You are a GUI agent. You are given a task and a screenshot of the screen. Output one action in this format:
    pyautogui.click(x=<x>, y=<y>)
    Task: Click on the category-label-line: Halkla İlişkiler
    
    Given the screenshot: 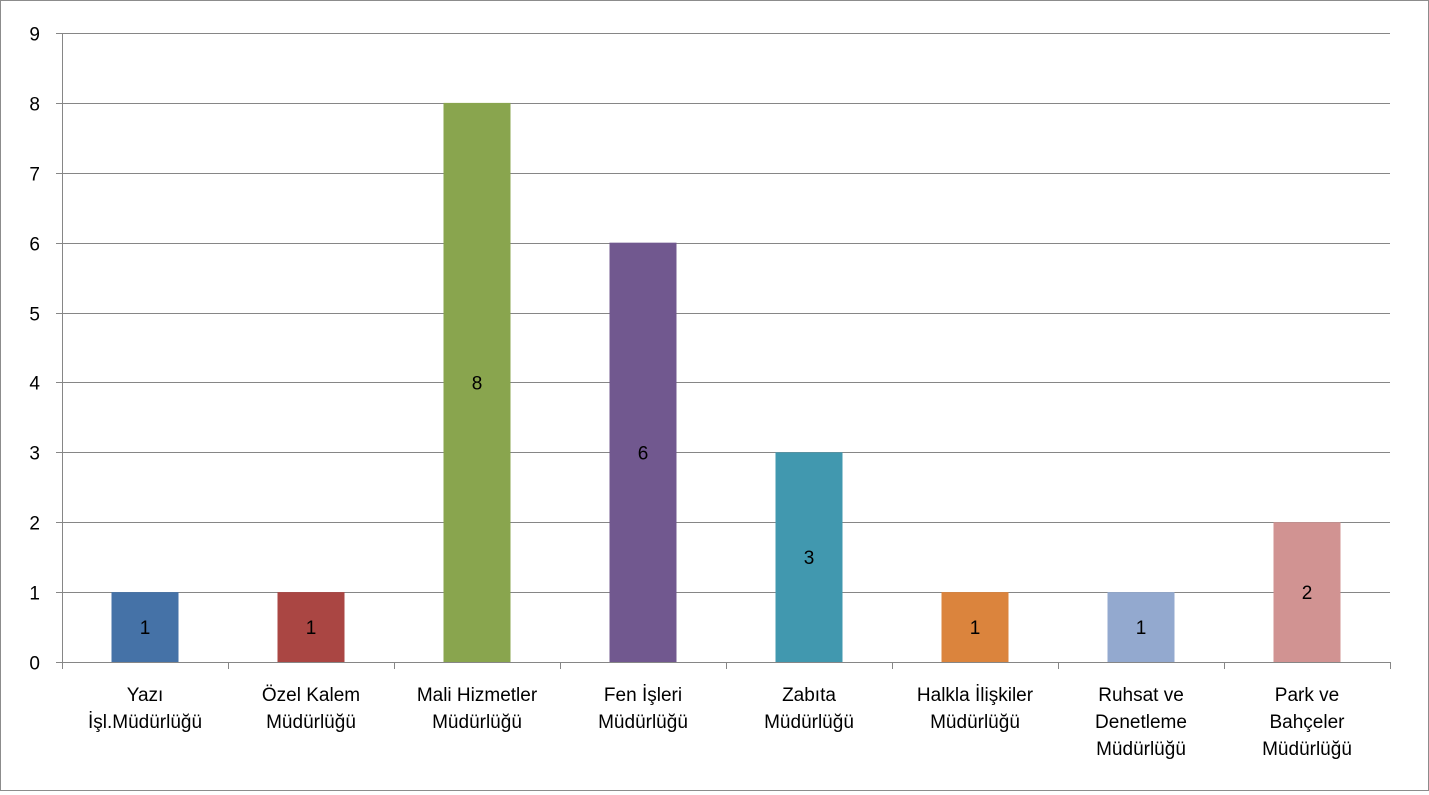 What is the action you would take?
    pyautogui.click(x=975, y=695)
    